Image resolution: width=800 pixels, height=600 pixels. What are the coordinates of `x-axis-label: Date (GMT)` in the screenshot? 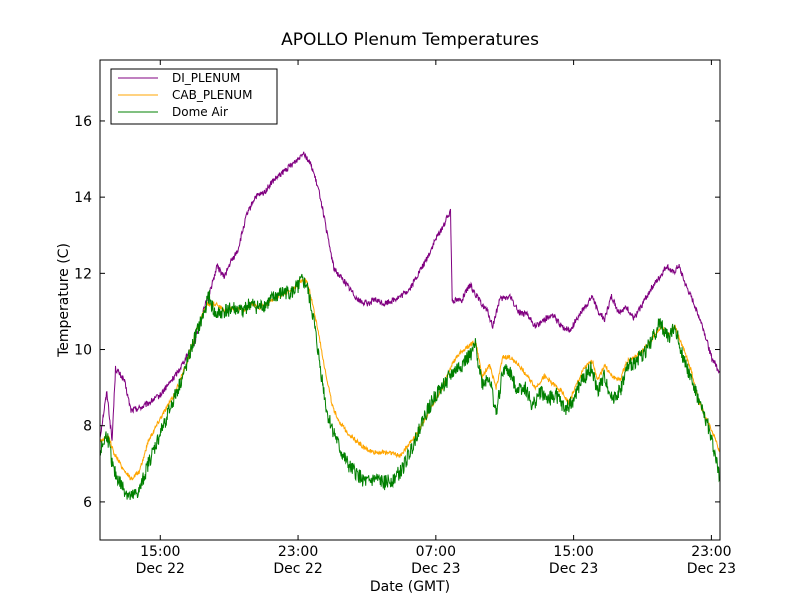 It's located at (410, 587).